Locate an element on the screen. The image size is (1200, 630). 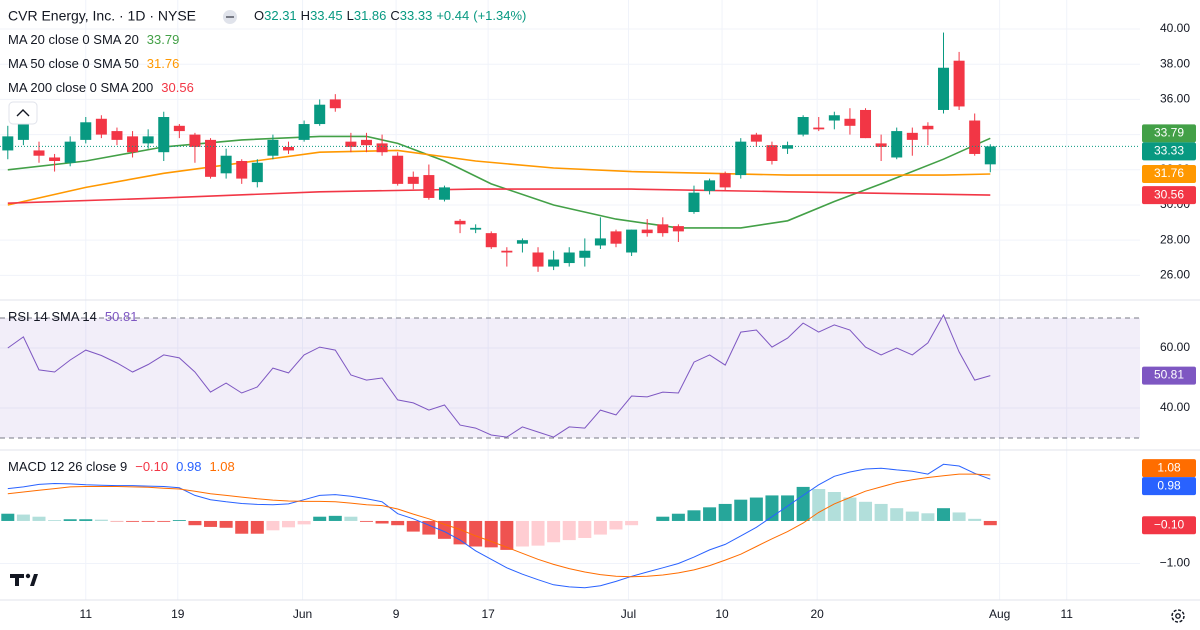
x-tick-label: 19 is located at coordinates (178, 614).